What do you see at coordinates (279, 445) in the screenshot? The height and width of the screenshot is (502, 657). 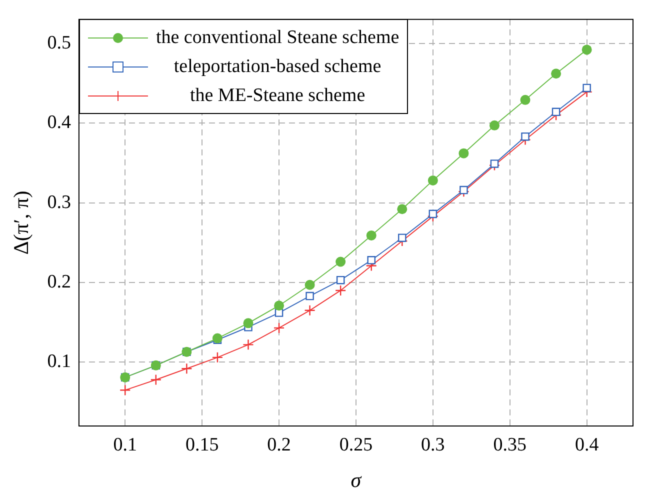 I see `x-tick-label: 0.2` at bounding box center [279, 445].